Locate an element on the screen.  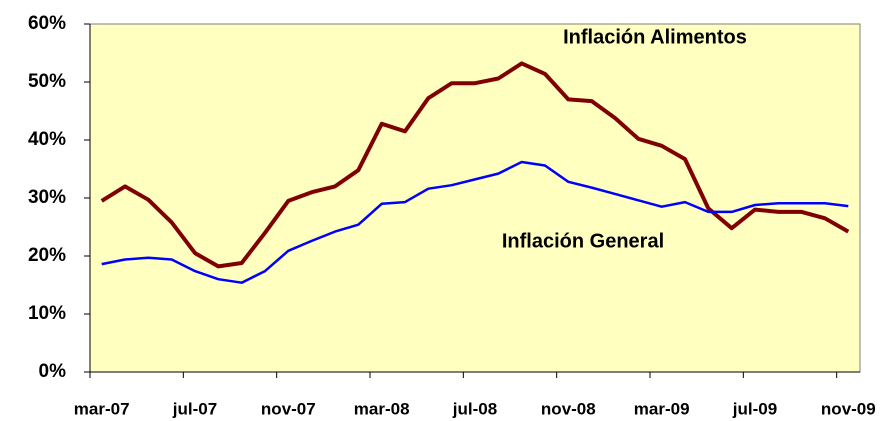
x-tick-label: jul-09 is located at coordinates (754, 408).